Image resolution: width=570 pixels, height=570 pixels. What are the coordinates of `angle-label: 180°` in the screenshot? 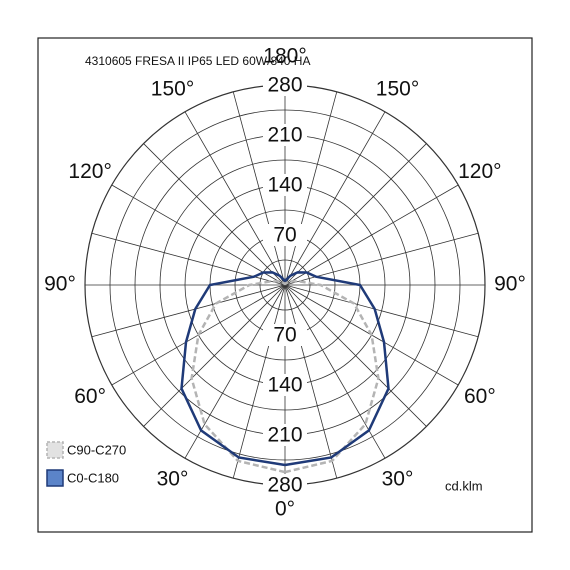 It's located at (284, 56).